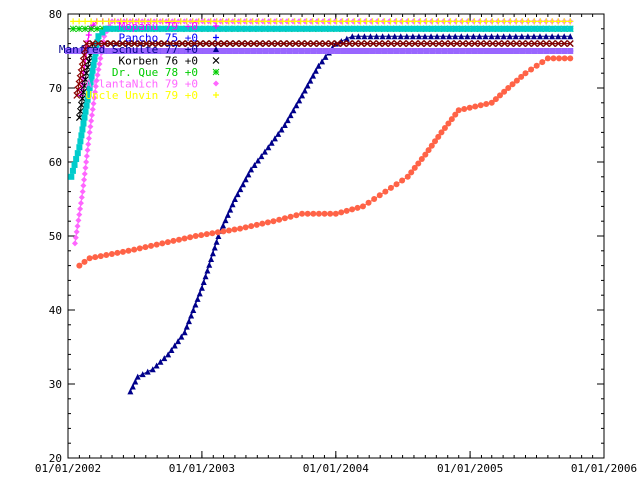 The width and height of the screenshot is (640, 480). Describe the element at coordinates (141, 95) in the screenshot. I see `legend-label: Uncle Unvin 79 +0` at that location.